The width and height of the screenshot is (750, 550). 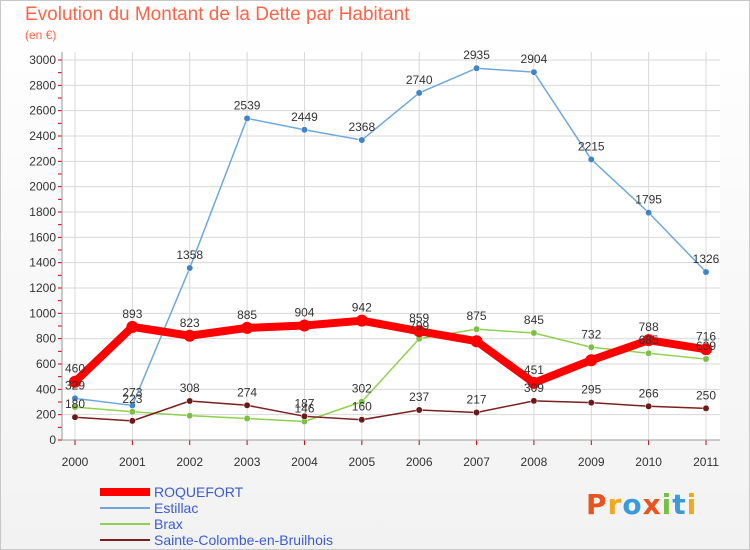 What do you see at coordinates (42, 85) in the screenshot?
I see `y-tick-label: 2800` at bounding box center [42, 85].